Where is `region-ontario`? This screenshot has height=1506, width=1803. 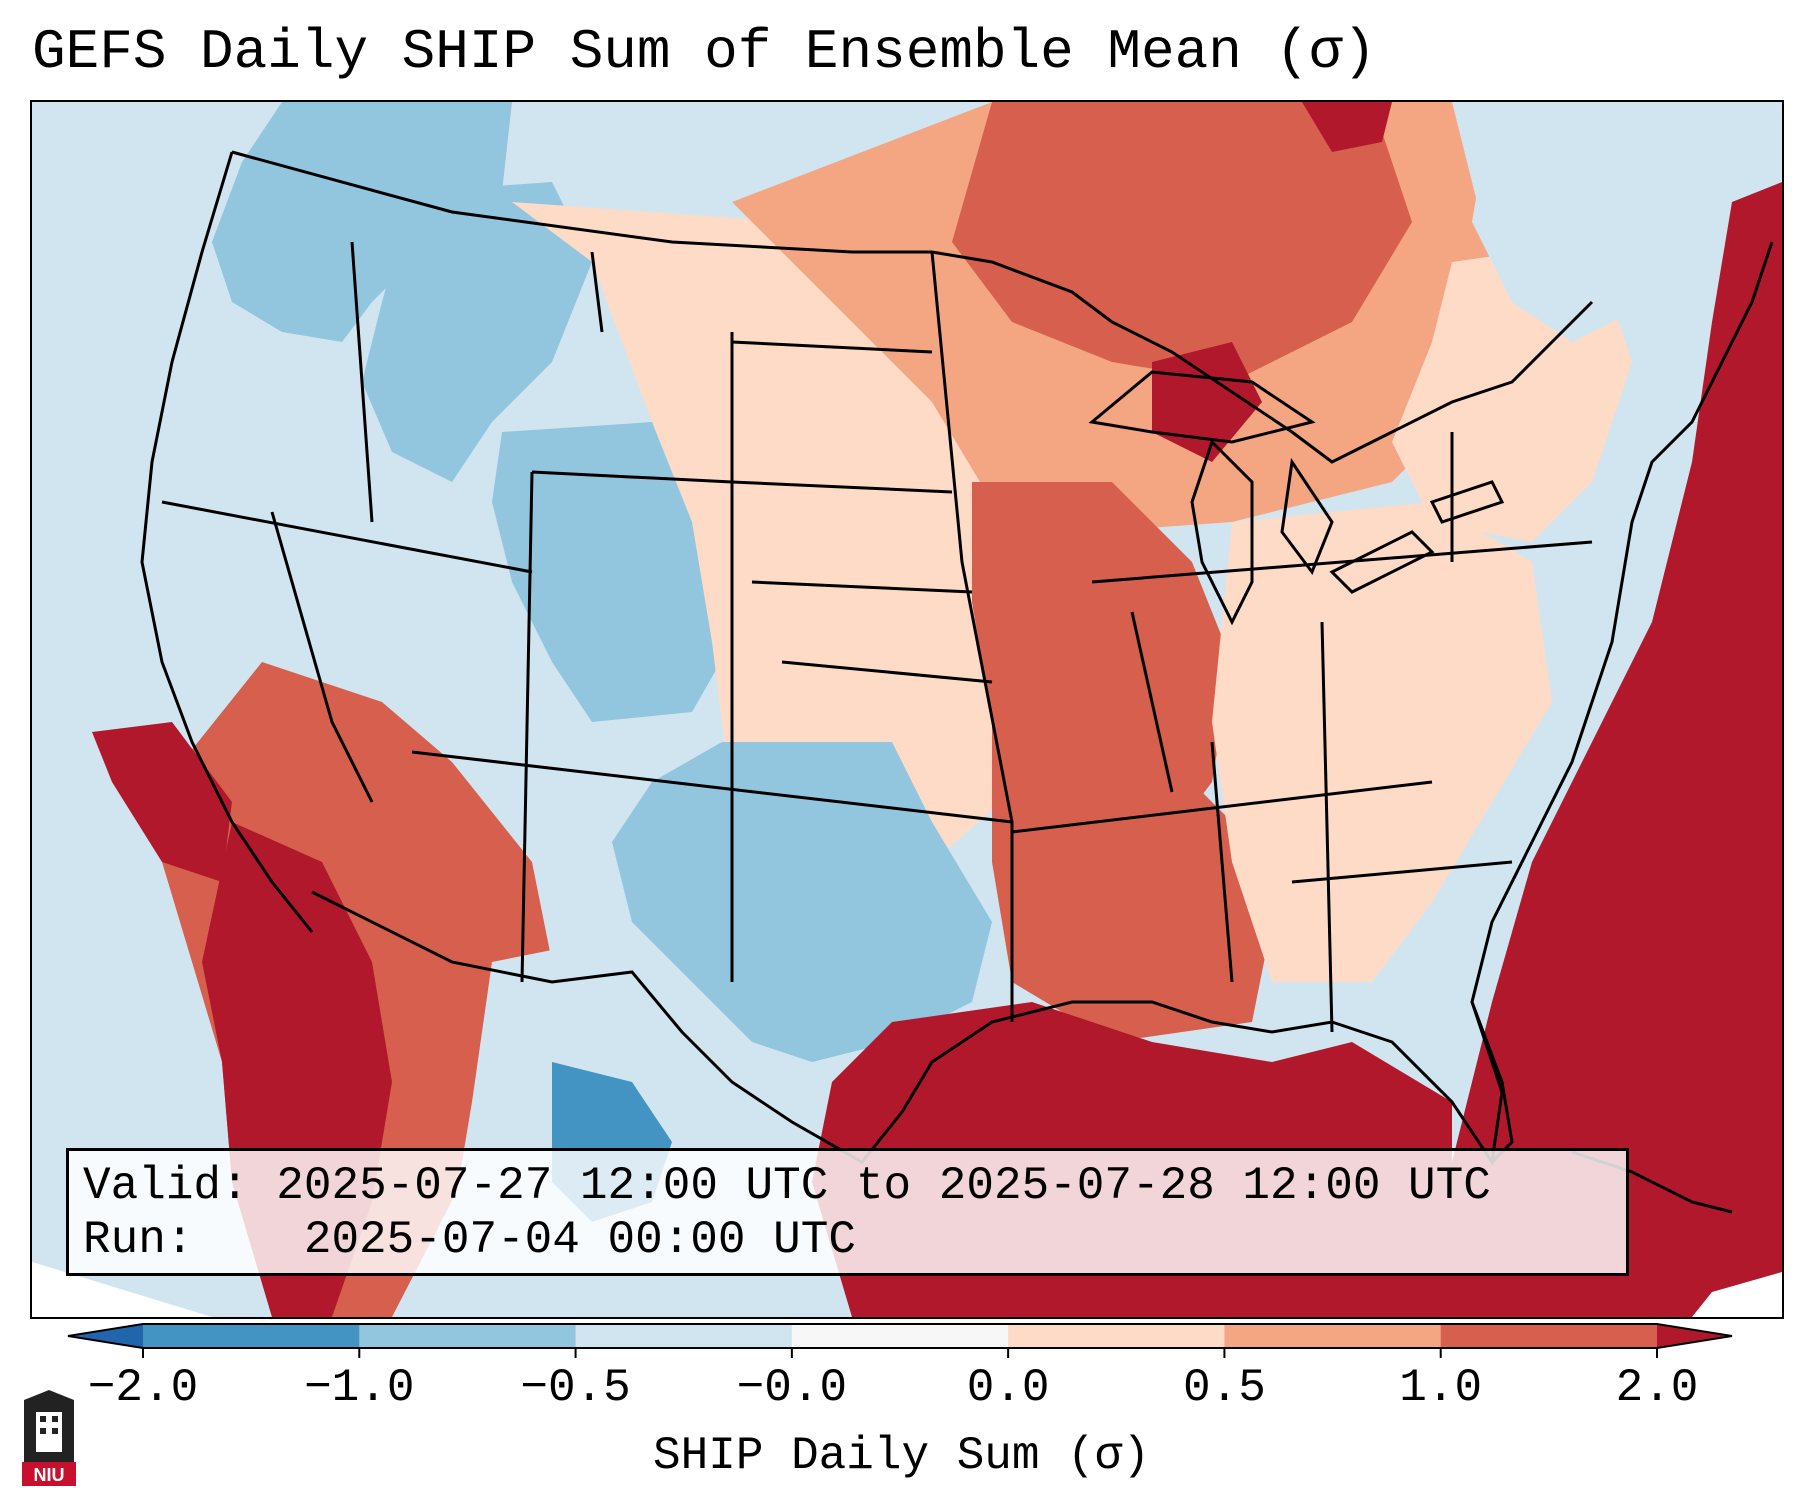
region-ontario is located at coordinates (1182, 242).